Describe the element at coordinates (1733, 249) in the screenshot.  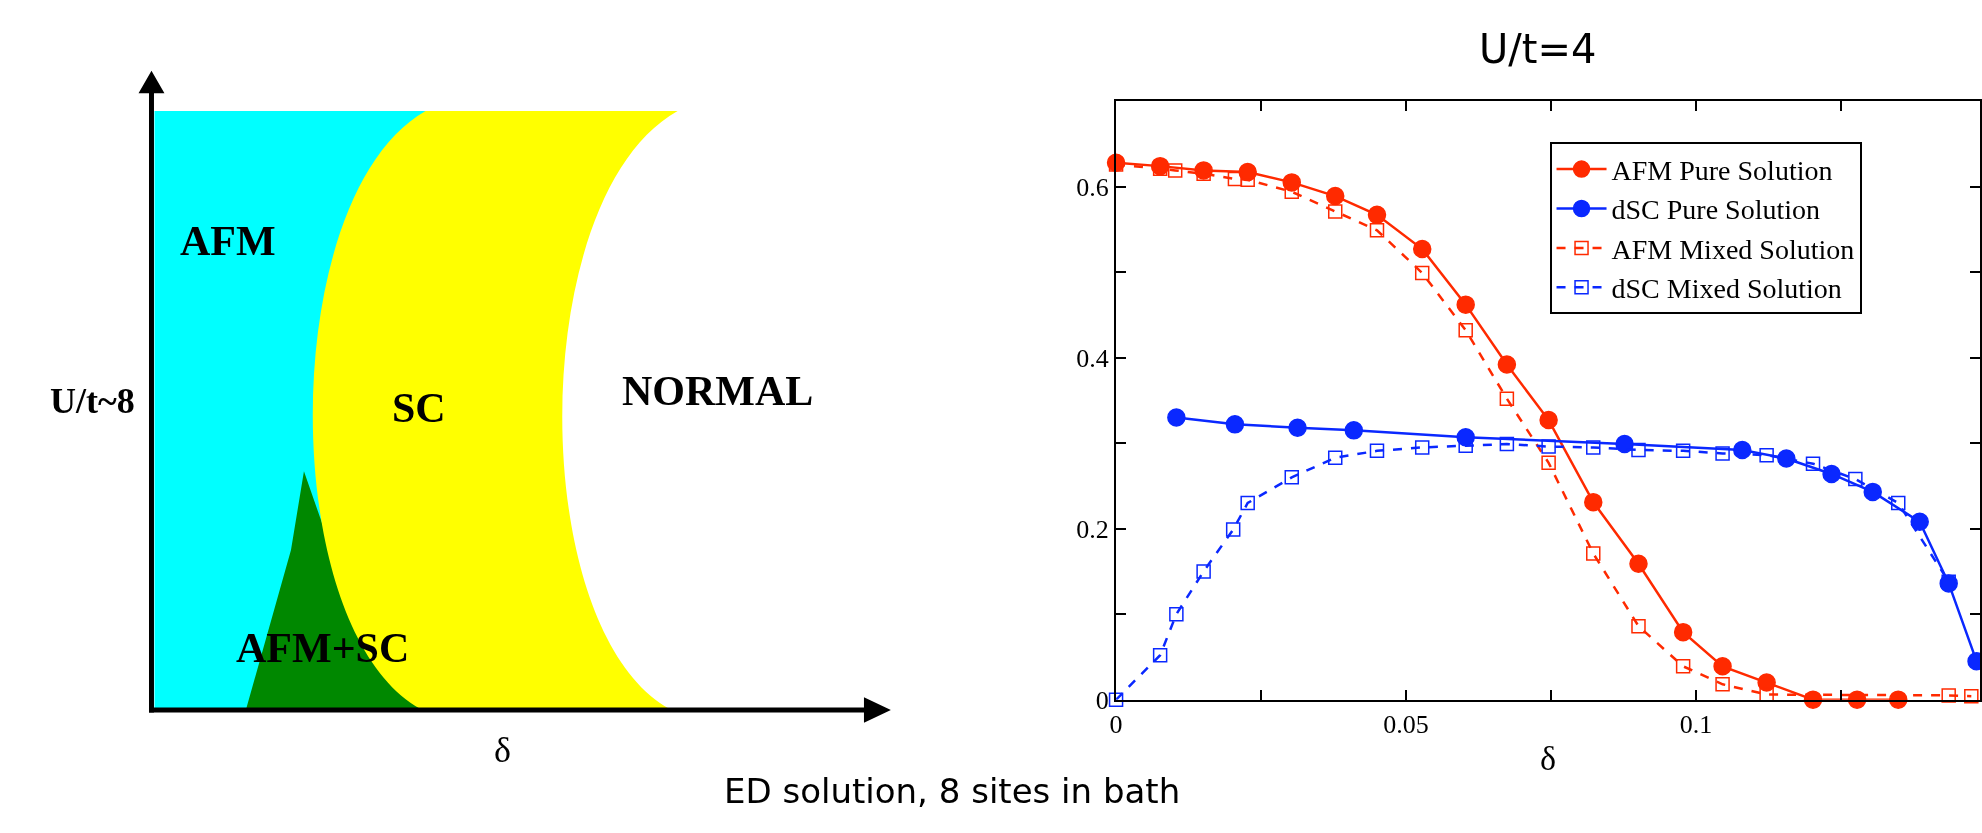
I see `legend-label: AFM Mixed Solution` at that location.